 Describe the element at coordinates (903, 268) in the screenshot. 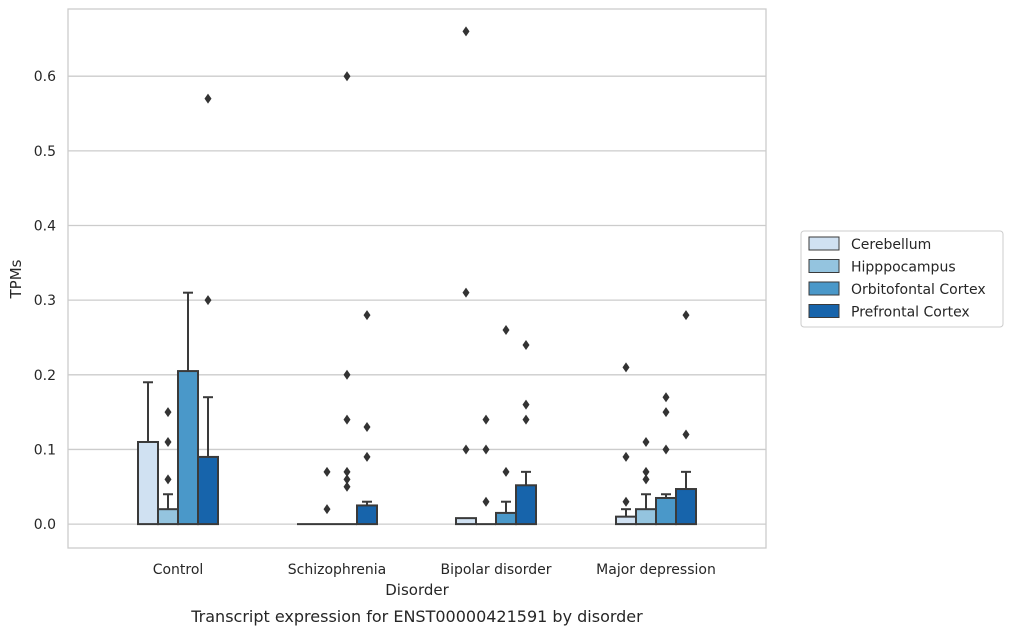

I see `legend-label: Hipppocampus` at that location.